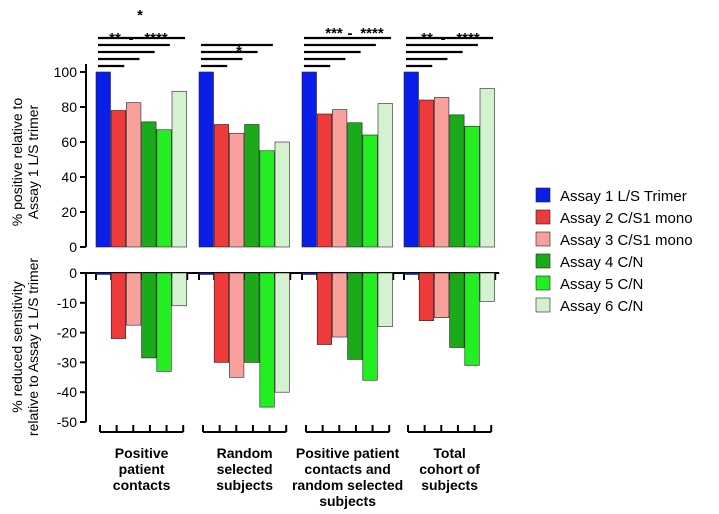  What do you see at coordinates (626, 218) in the screenshot?
I see `legend-label: Assay 2 C/S1 mono` at bounding box center [626, 218].